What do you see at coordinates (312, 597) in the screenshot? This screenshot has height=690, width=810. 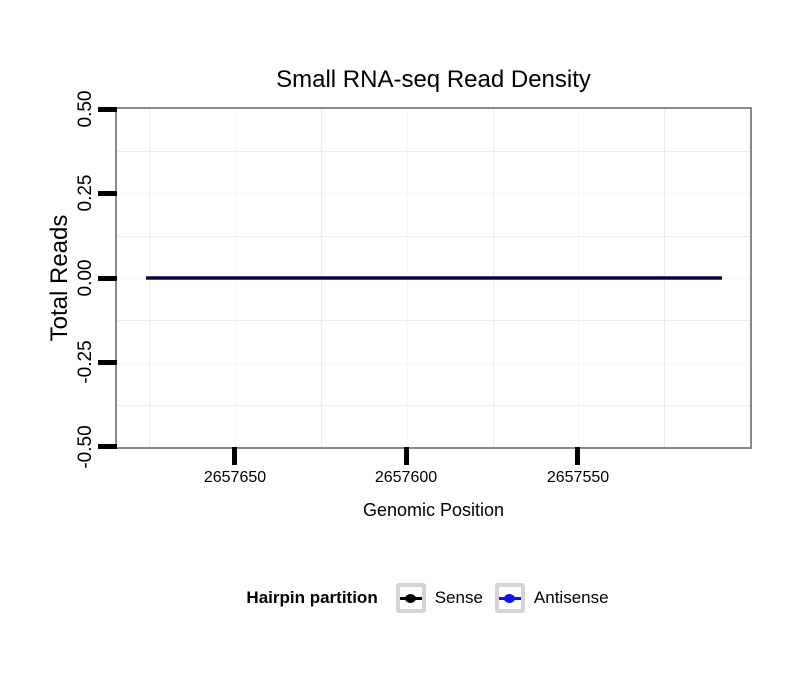 I see `legend-title: Hairpin partition` at bounding box center [312, 597].